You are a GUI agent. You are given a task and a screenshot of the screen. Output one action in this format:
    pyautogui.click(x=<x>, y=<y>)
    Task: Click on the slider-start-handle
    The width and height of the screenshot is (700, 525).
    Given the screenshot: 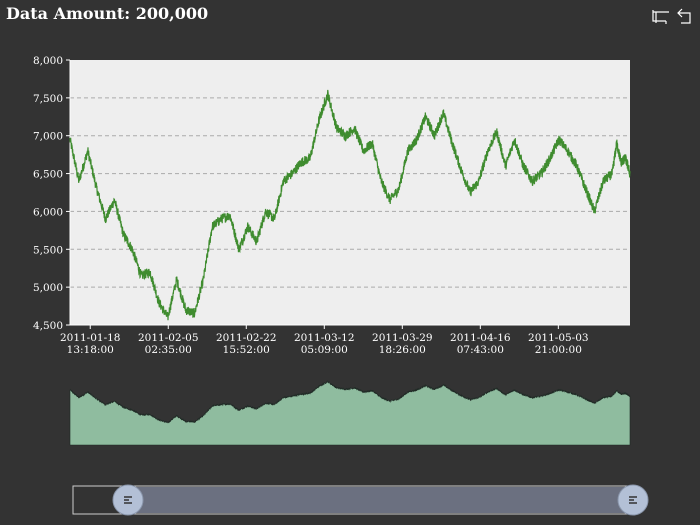 What is the action you would take?
    pyautogui.click(x=128, y=500)
    